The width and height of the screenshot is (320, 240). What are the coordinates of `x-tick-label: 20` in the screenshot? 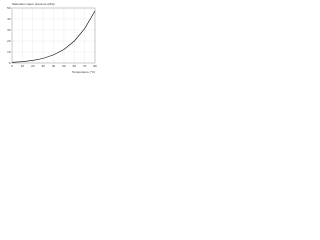 It's located at (33, 66).